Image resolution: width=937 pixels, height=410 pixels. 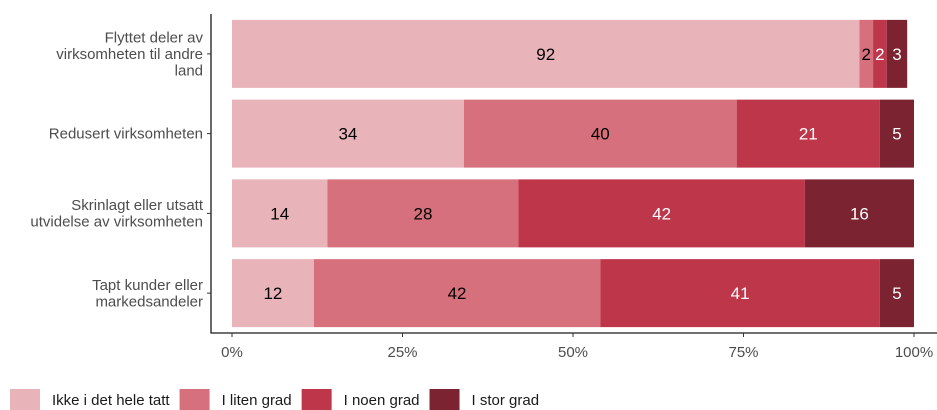 I want to click on data-label: 16, so click(x=859, y=213).